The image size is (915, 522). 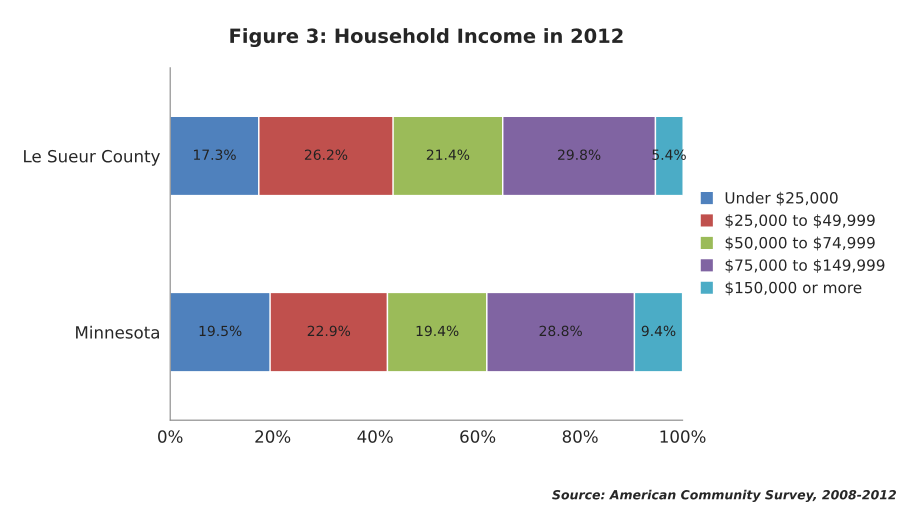 What do you see at coordinates (579, 154) in the screenshot?
I see `data-label: 29.8%` at bounding box center [579, 154].